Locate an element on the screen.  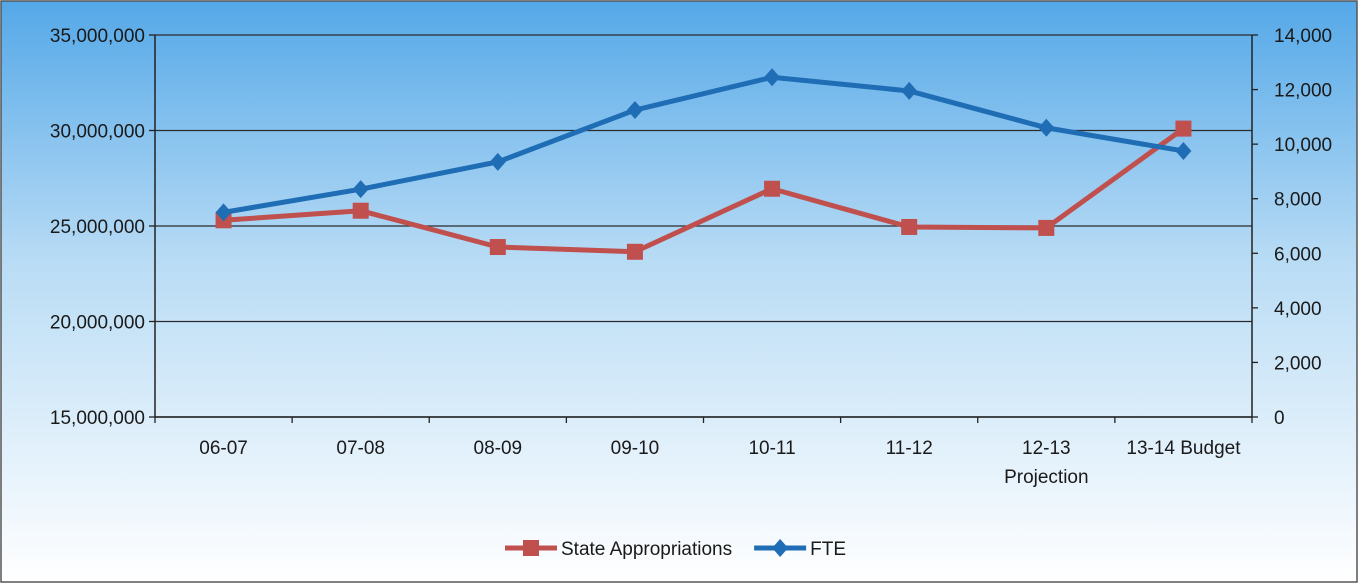
x-tick-label: 07-08 is located at coordinates (360, 448).